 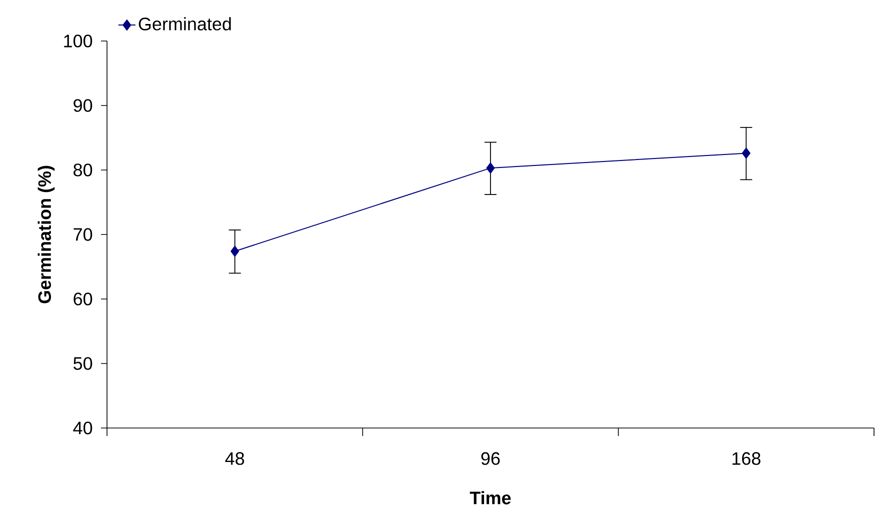 I want to click on y-tick-label: 70, so click(x=83, y=234).